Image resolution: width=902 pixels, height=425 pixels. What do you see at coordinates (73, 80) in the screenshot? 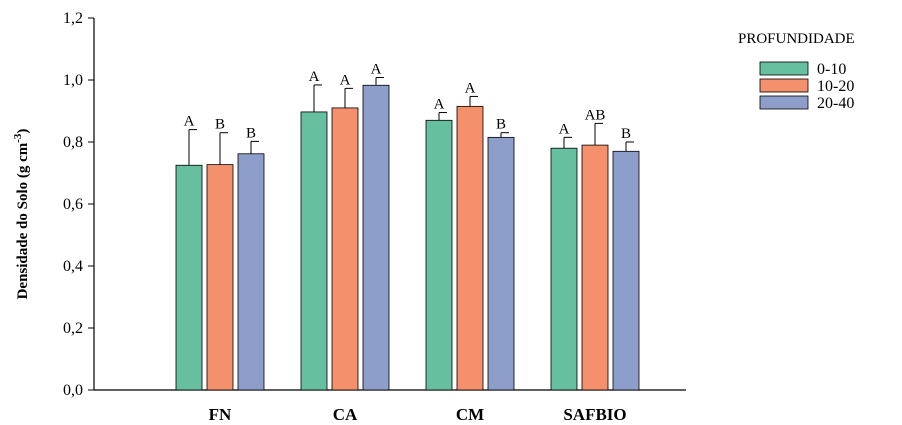
I see `y-tick-label: 1,0` at bounding box center [73, 80].